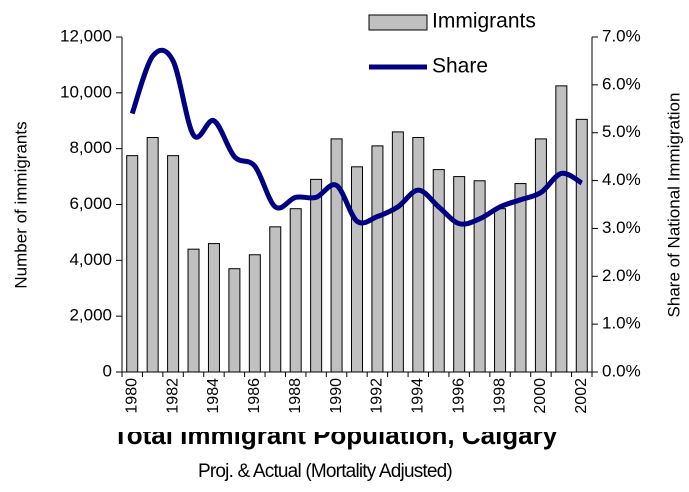  I want to click on y2-tick-label: 2.0%, so click(621, 275).